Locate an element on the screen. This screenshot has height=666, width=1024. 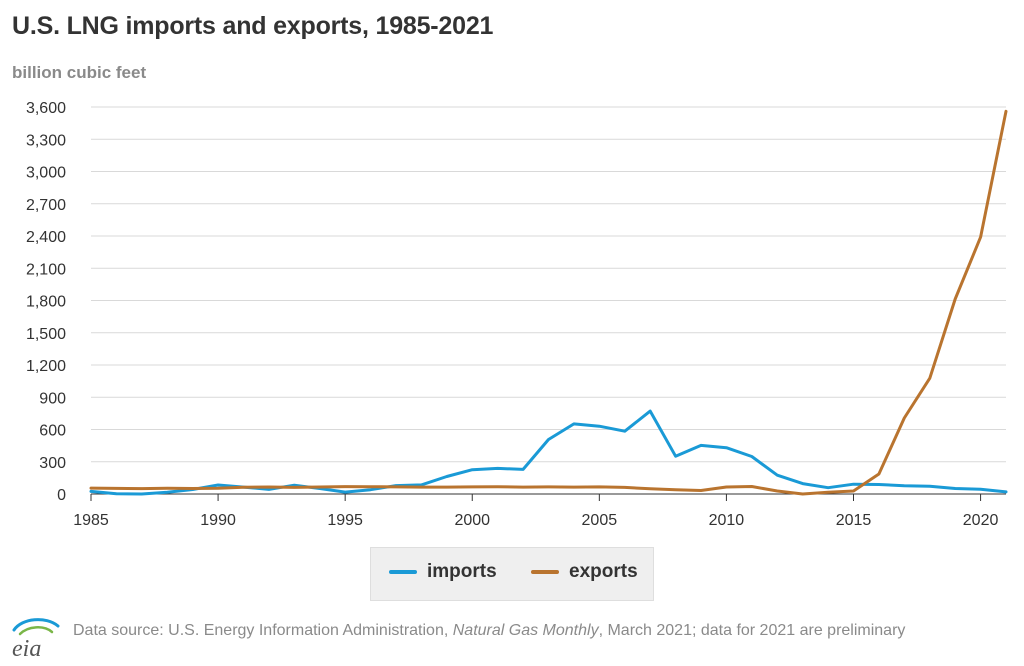
x-tick-label: 2005 is located at coordinates (600, 520).